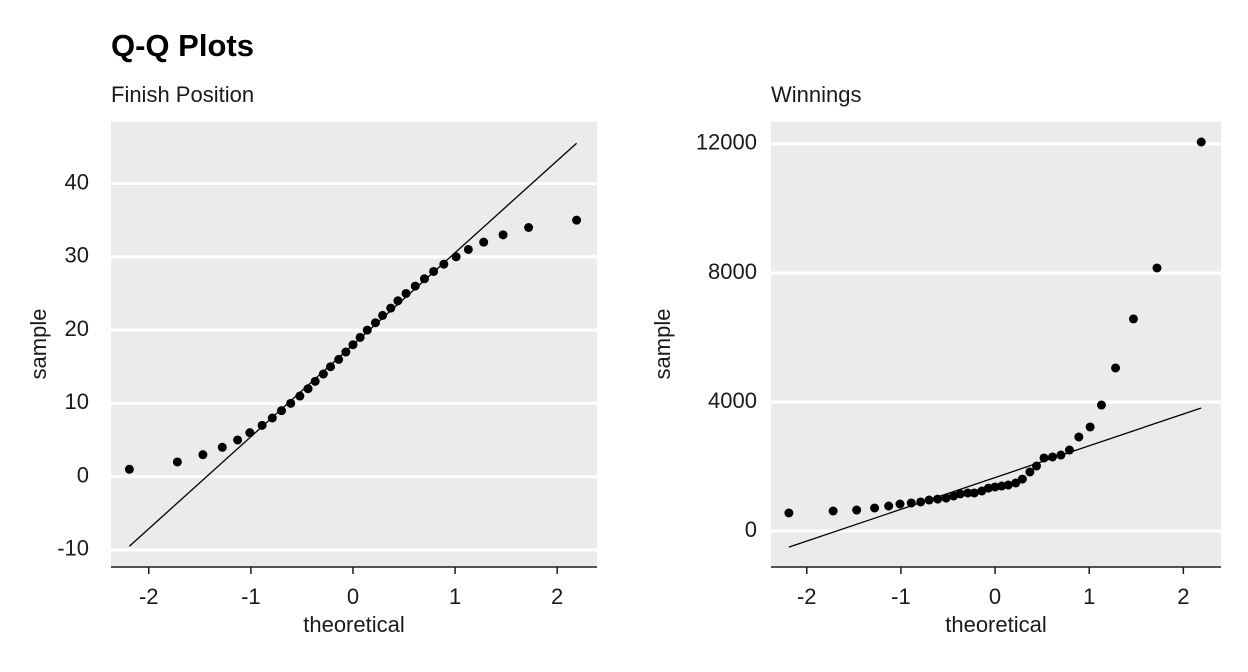 The width and height of the screenshot is (1248, 672). Describe the element at coordinates (726, 142) in the screenshot. I see `y-tick-label: 12000` at that location.